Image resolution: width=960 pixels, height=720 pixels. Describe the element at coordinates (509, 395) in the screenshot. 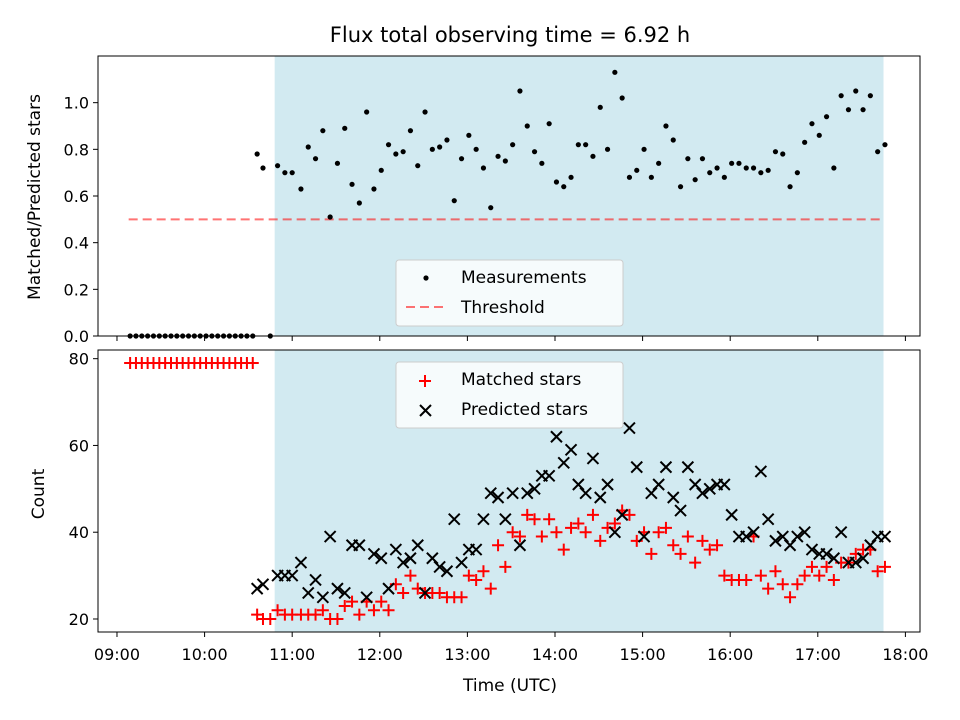

I see `bottom-legend: Matched stars Predicted stars` at that location.